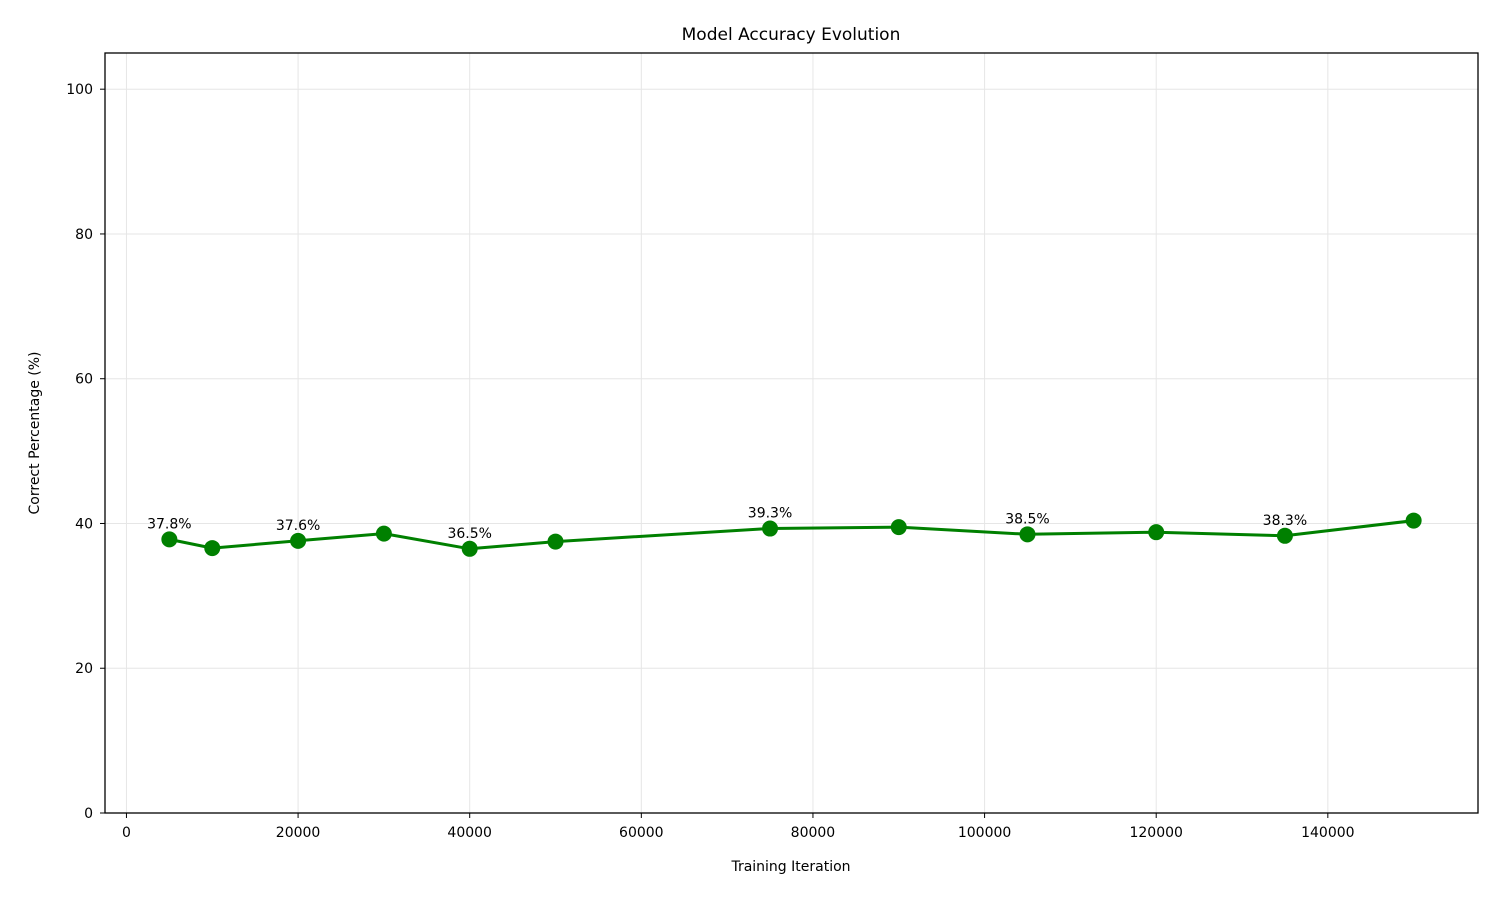 This screenshot has height=900, width=1500. Describe the element at coordinates (88, 814) in the screenshot. I see `y-tick-label: 0` at that location.